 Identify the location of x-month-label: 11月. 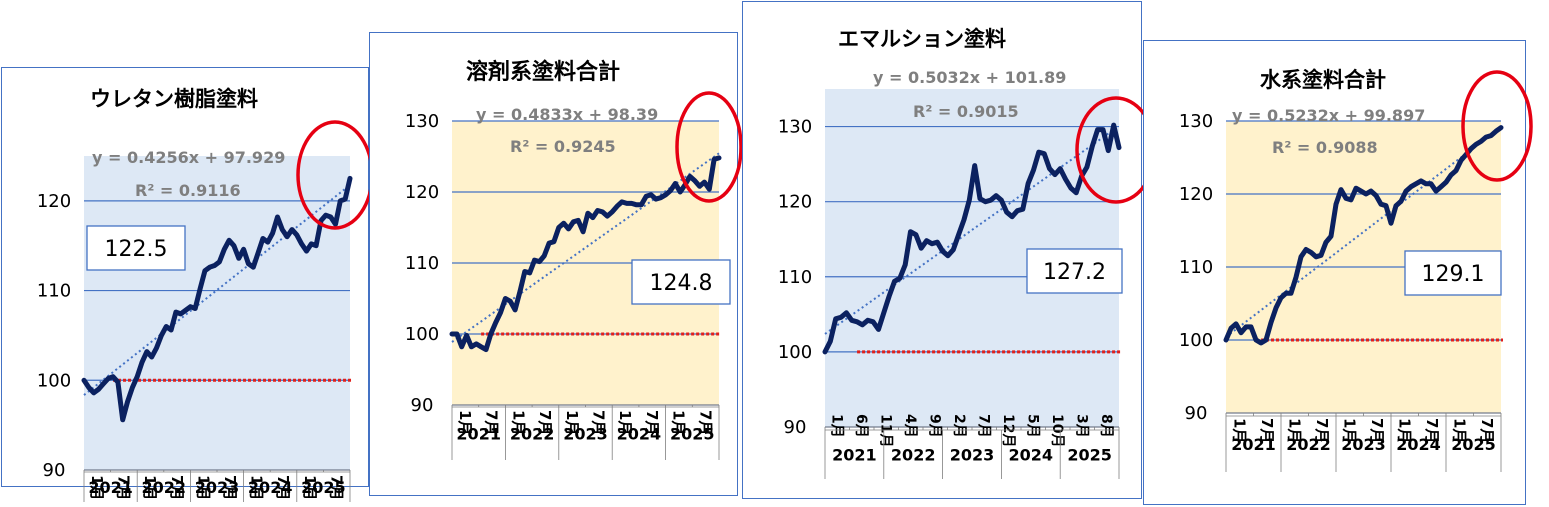
(885, 430).